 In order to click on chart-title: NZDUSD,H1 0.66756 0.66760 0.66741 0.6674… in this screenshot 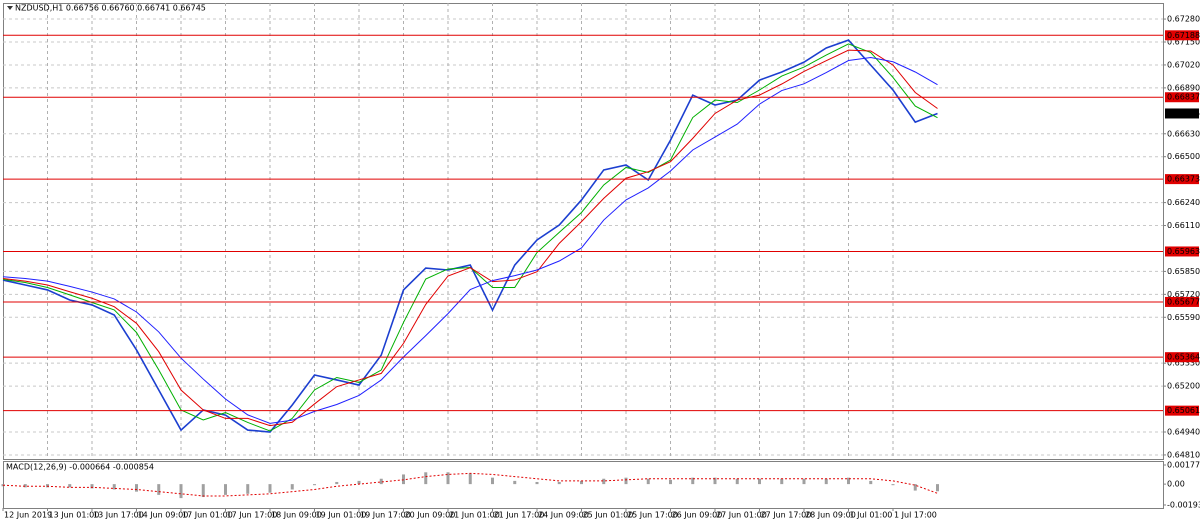, I will do `click(110, 8)`.